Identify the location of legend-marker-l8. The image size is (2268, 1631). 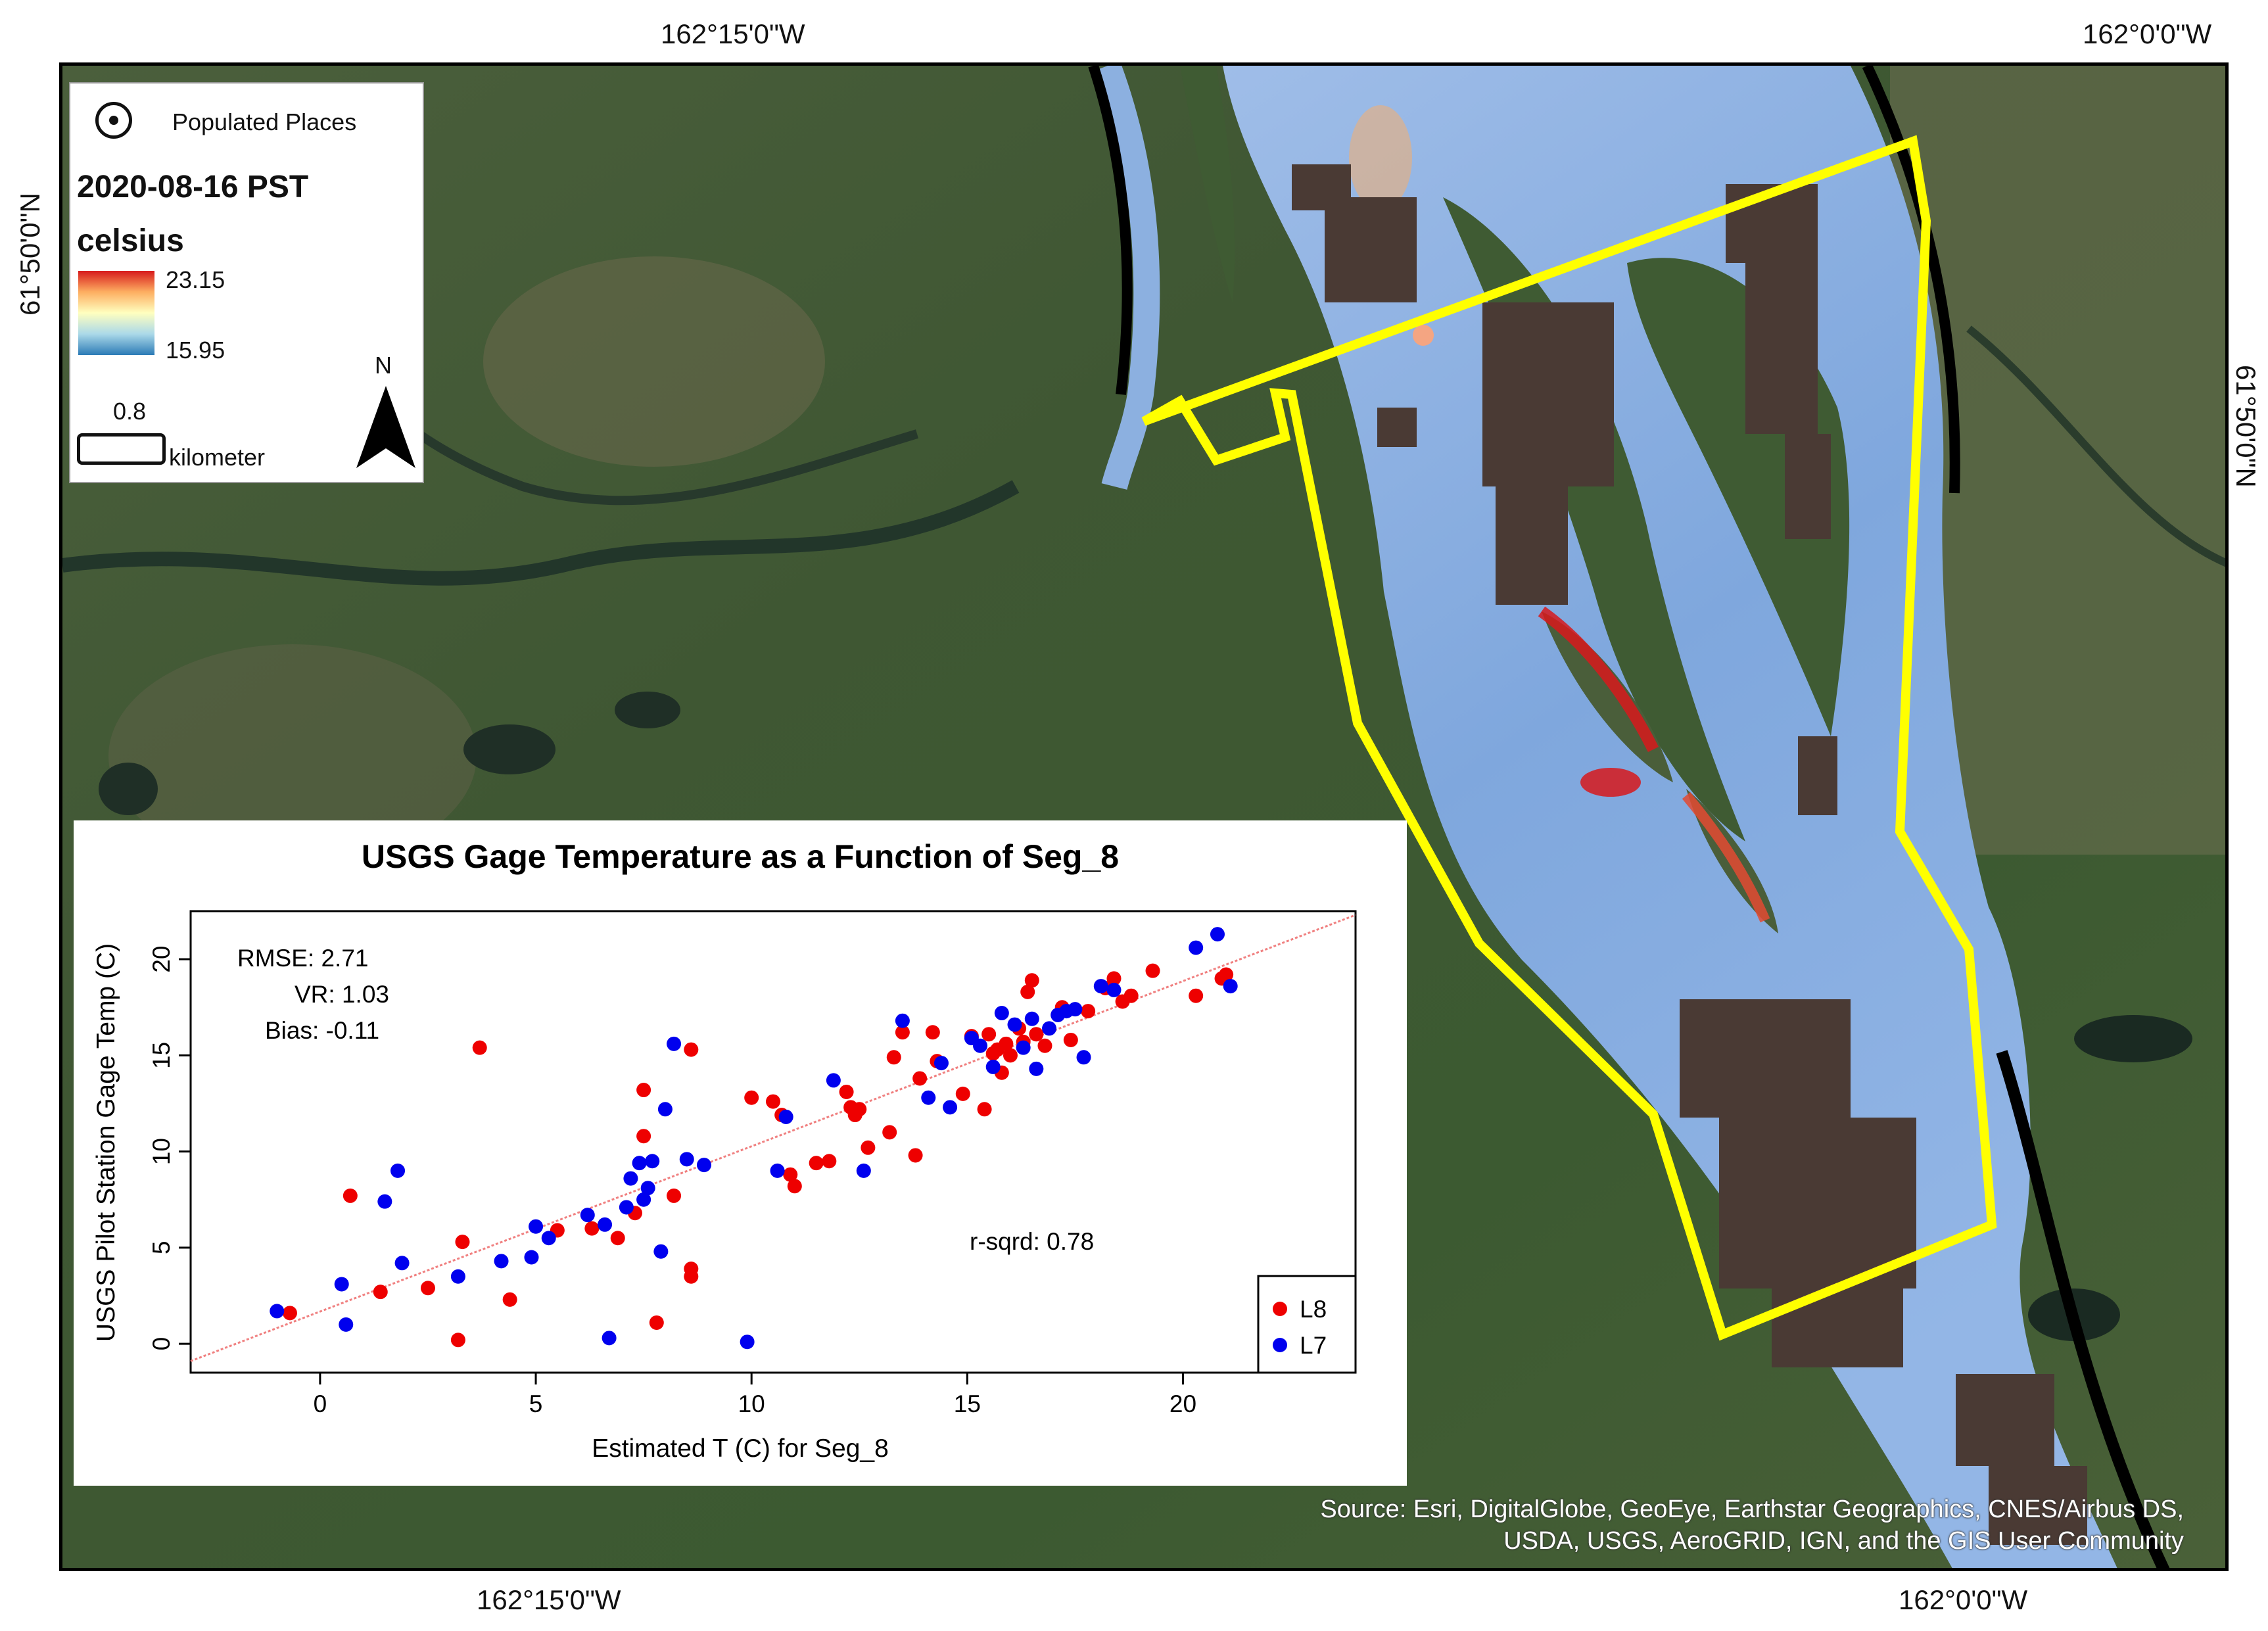
(1280, 1309).